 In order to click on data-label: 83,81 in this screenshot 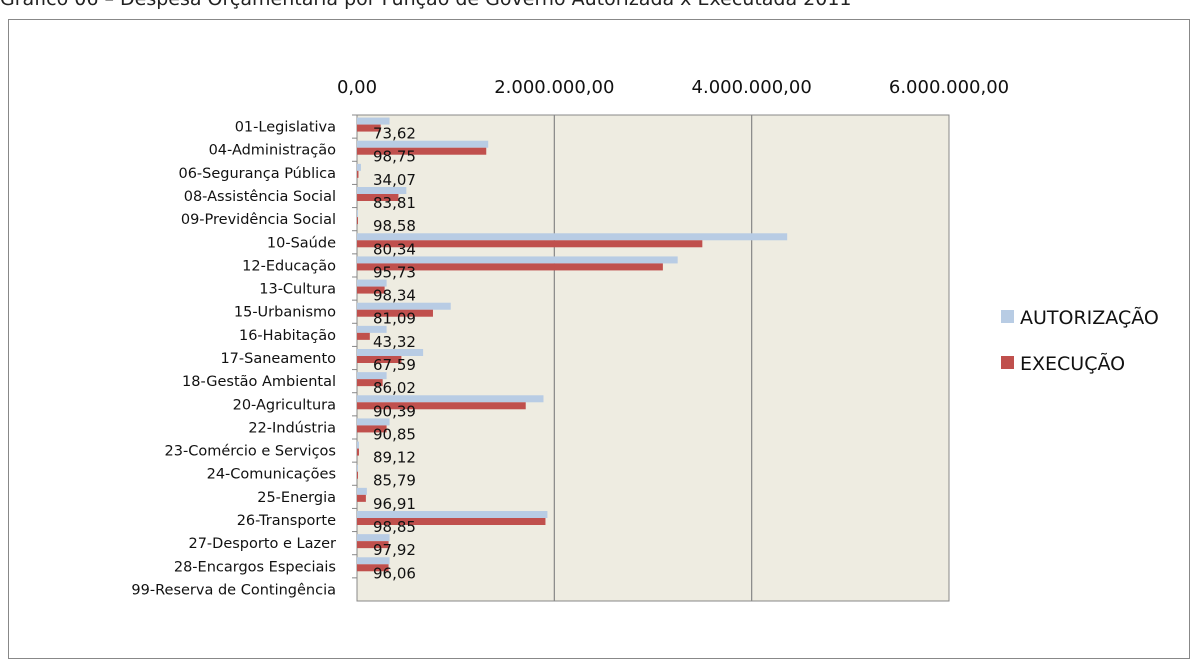, I will do `click(394, 203)`.